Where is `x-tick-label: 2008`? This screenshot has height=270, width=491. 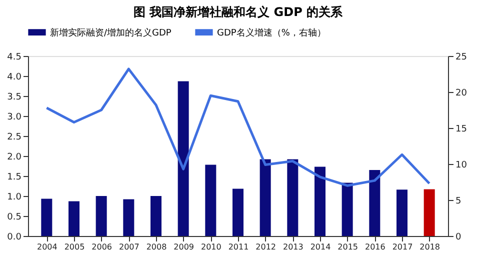
x-tick-label: 2008 is located at coordinates (156, 247).